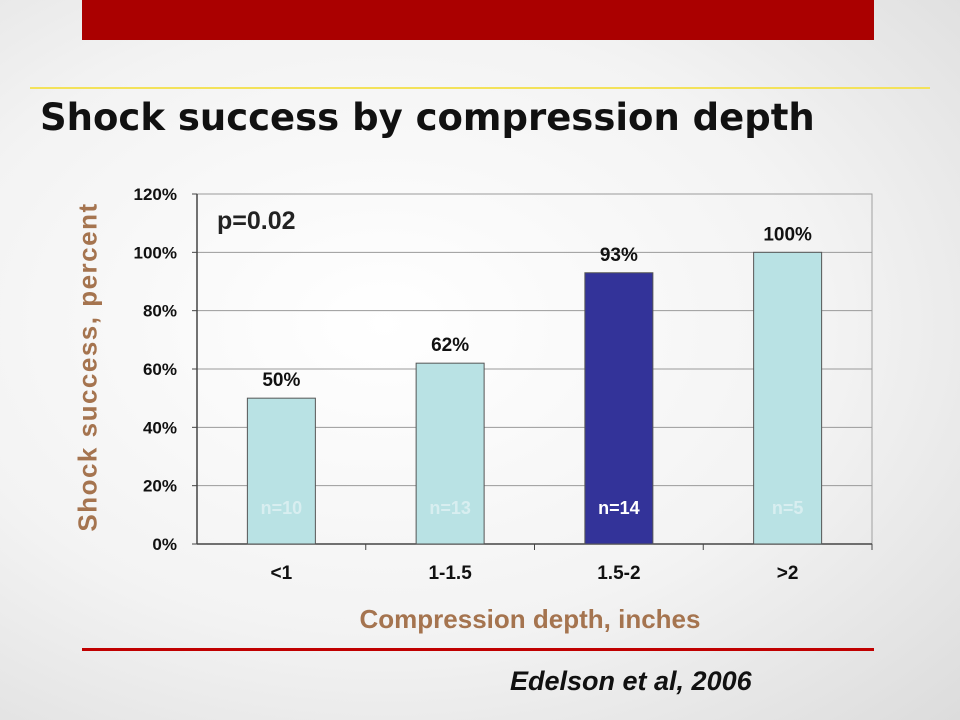 The width and height of the screenshot is (960, 720). Describe the element at coordinates (619, 508) in the screenshot. I see `bar-n-label: n=14` at that location.